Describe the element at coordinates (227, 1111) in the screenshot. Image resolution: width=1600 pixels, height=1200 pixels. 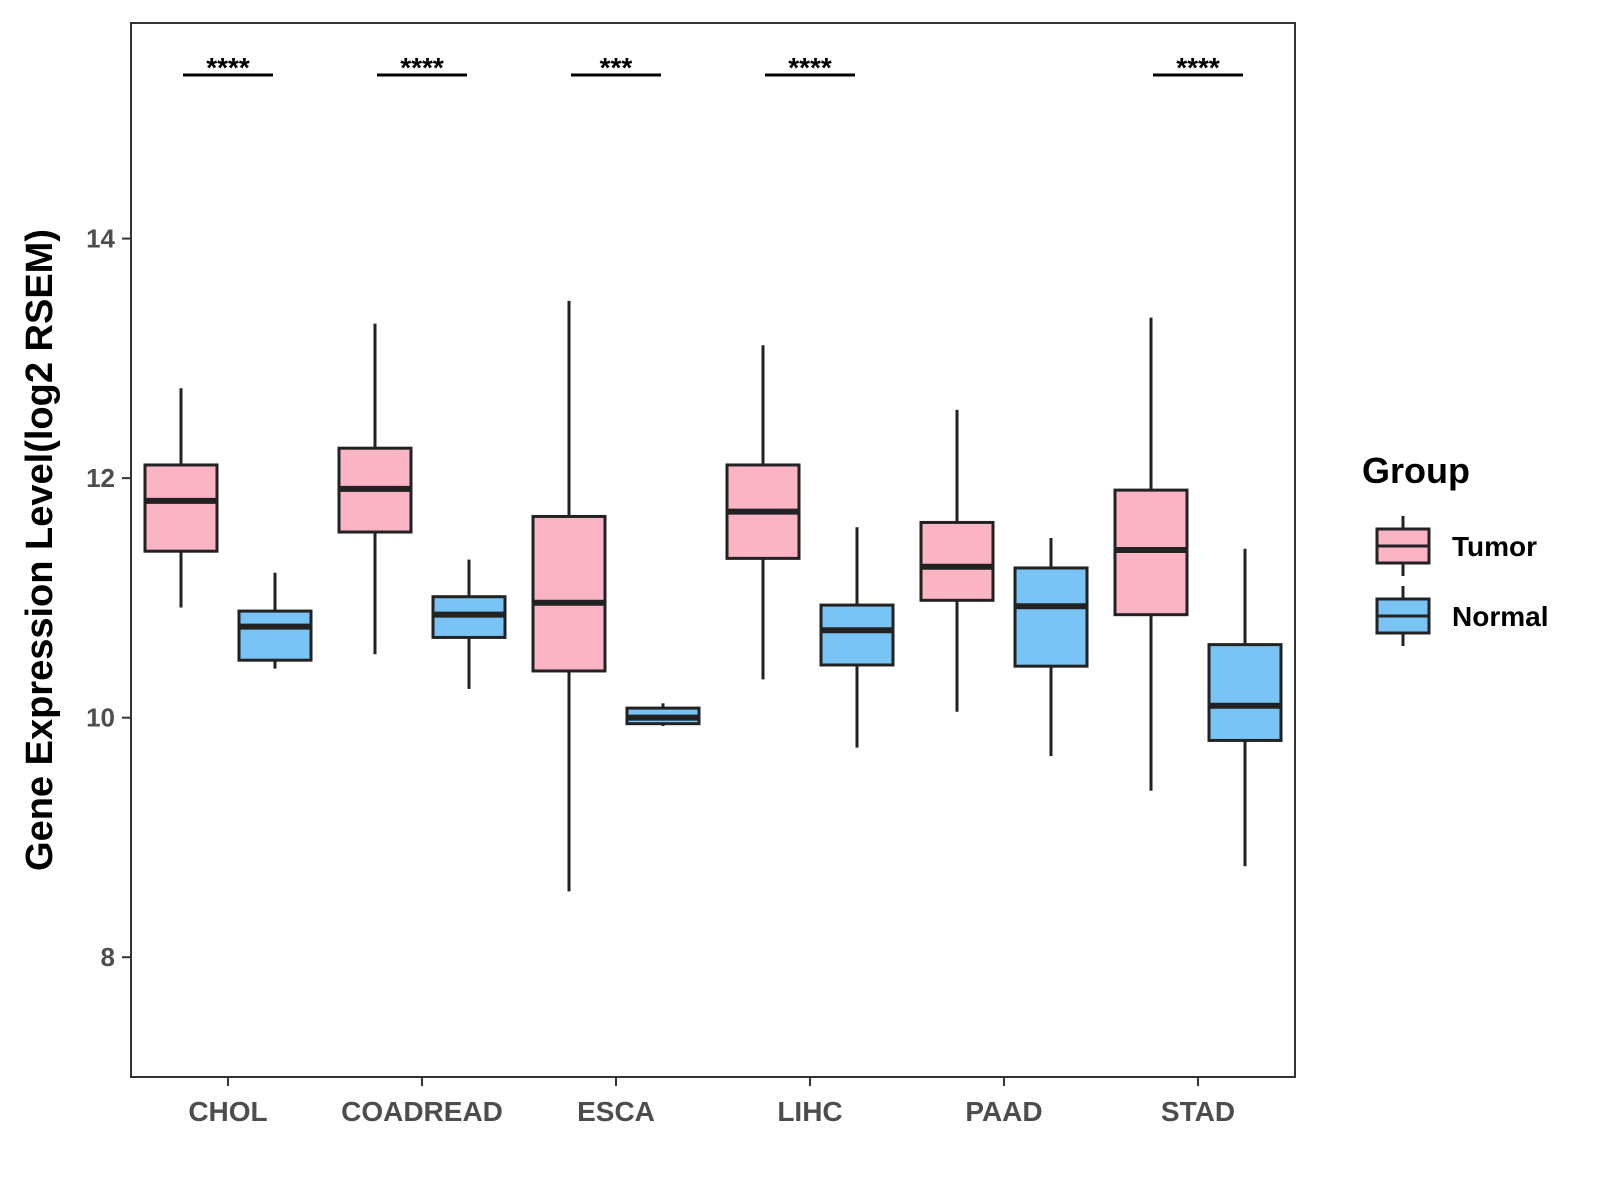
I see `x-tick-label: CHOL` at that location.